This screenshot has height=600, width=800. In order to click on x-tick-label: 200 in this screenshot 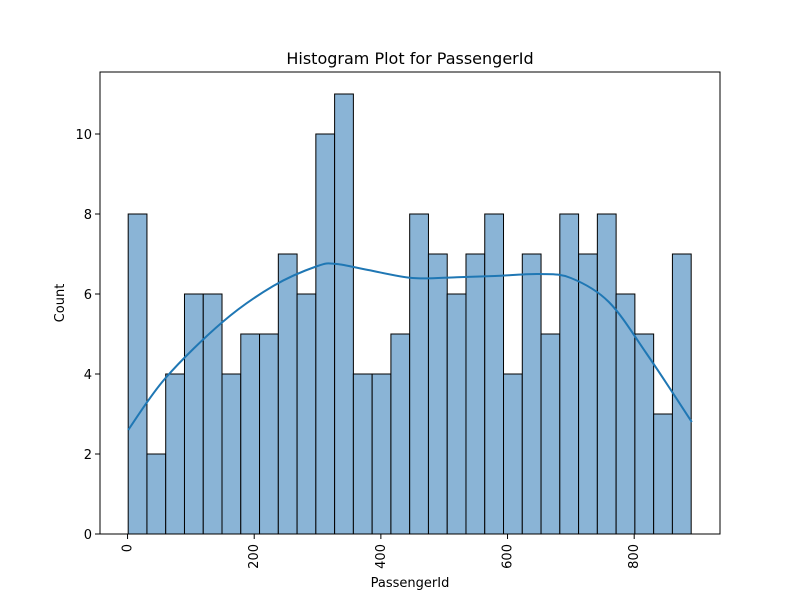, I will do `click(254, 556)`.